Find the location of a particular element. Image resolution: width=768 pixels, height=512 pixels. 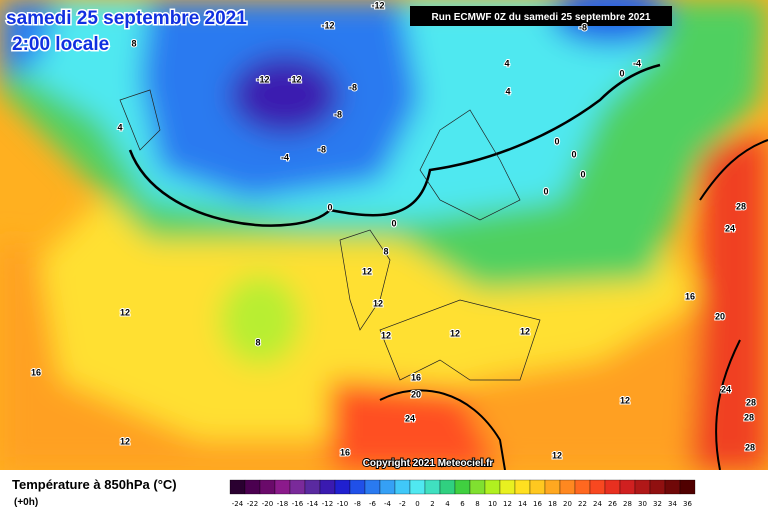

colorbar-label: -14 is located at coordinates (313, 504).